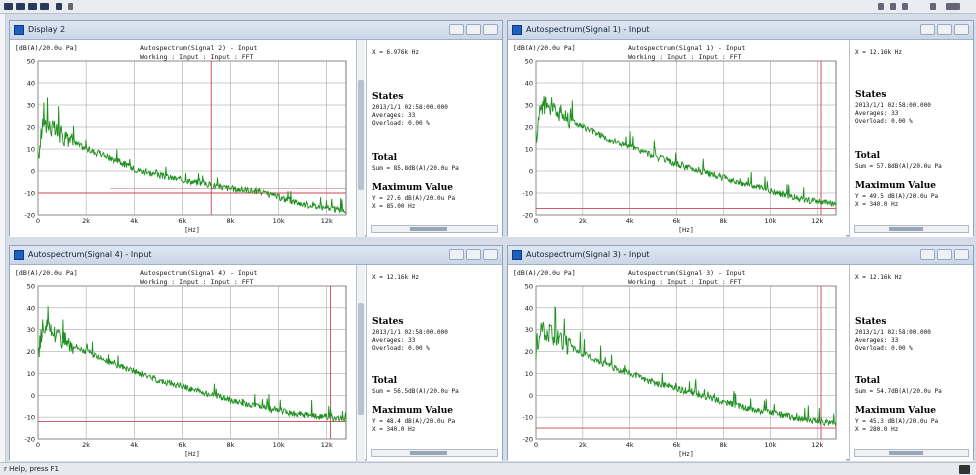 The width and height of the screenshot is (976, 475). I want to click on status-bar: r Help, press F1, so click(488, 468).